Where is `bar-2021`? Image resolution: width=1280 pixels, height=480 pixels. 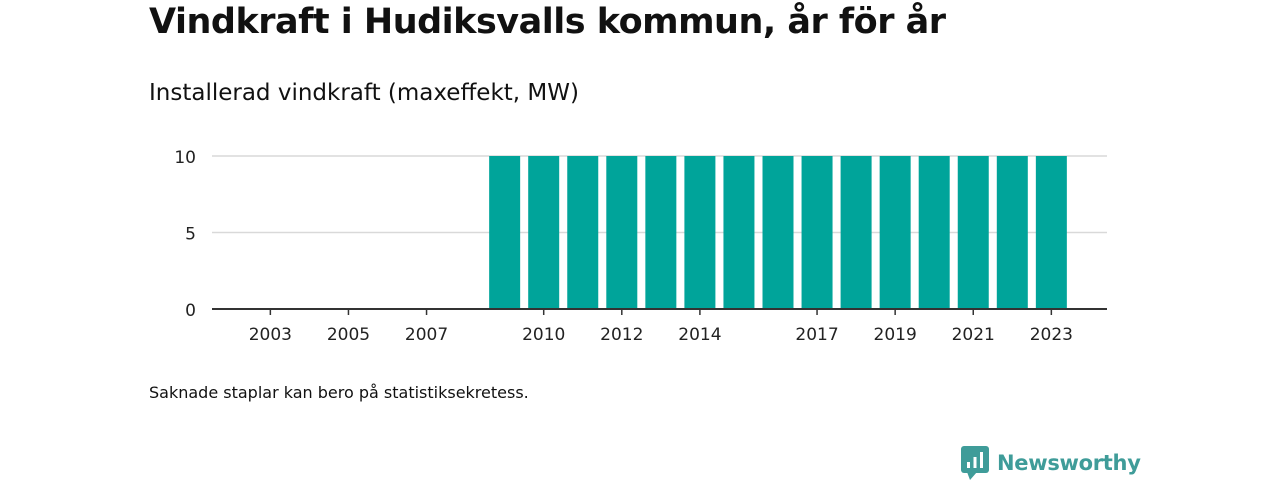 bar-2021 is located at coordinates (973, 232).